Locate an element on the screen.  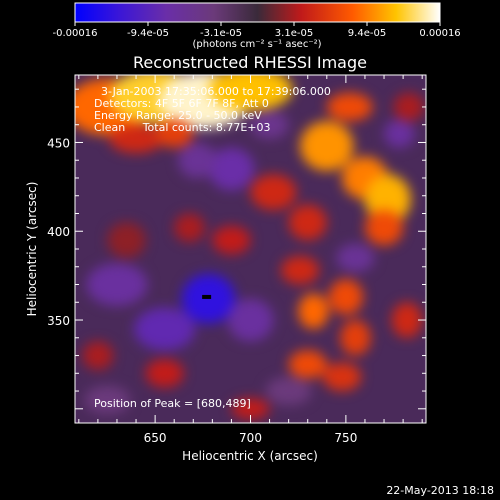
x-tick-label: 750 is located at coordinates (345, 438).